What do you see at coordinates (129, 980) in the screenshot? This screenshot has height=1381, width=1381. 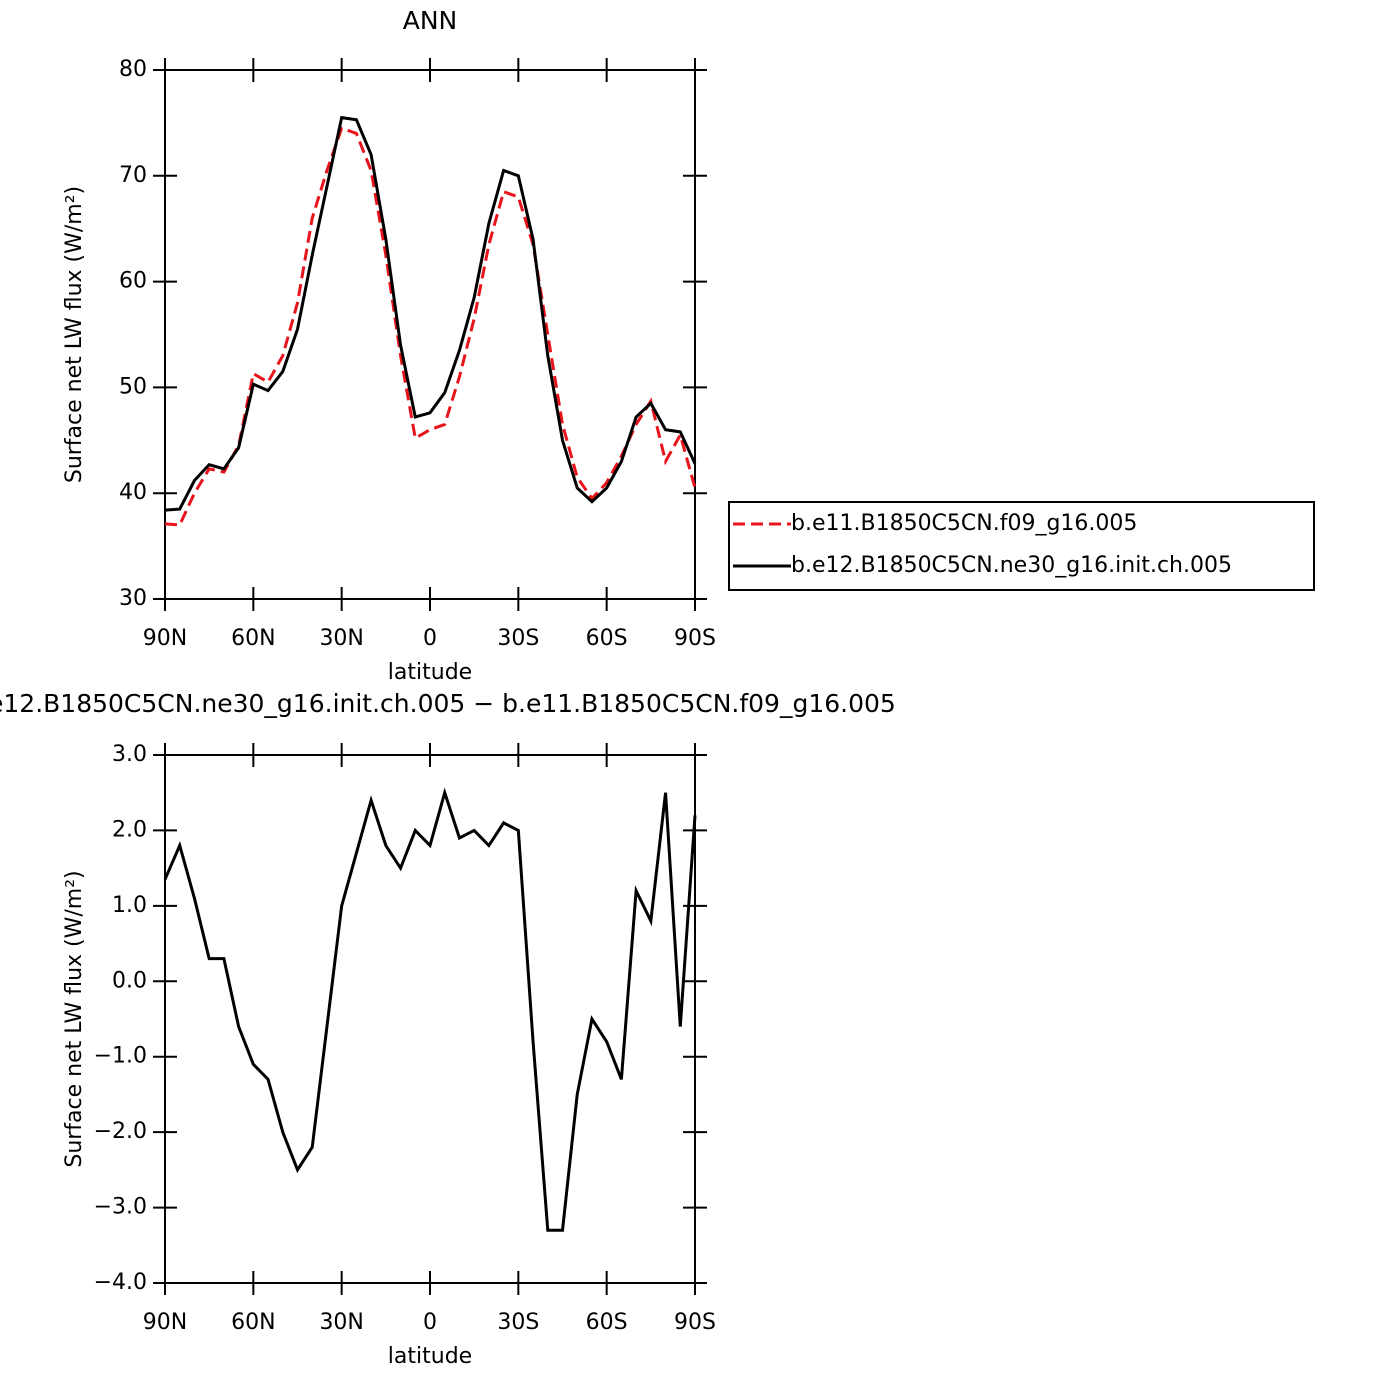 I see `y-tick-label: 0.0` at bounding box center [129, 980].